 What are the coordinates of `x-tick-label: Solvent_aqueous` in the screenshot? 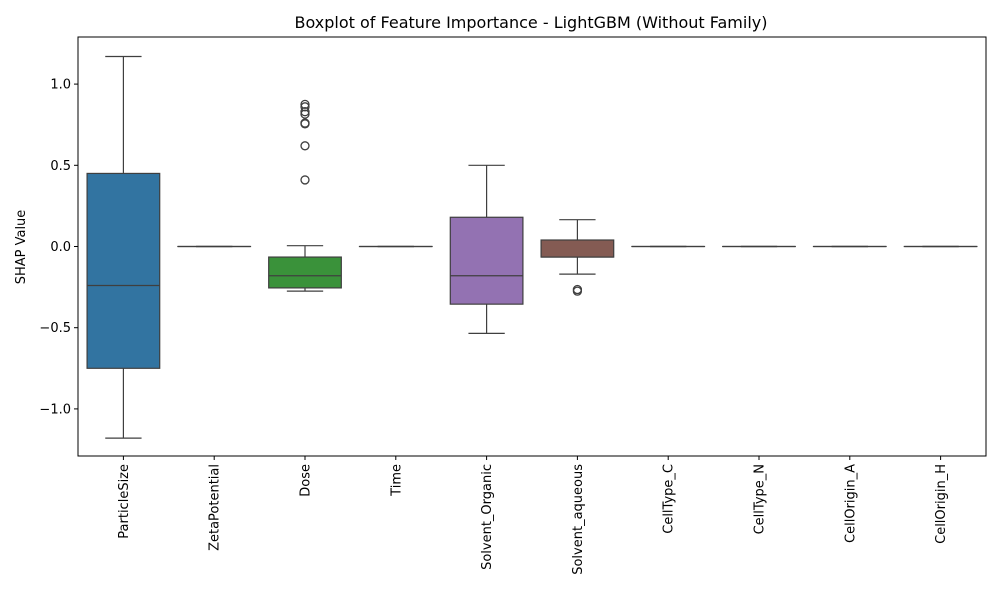 It's located at (578, 519).